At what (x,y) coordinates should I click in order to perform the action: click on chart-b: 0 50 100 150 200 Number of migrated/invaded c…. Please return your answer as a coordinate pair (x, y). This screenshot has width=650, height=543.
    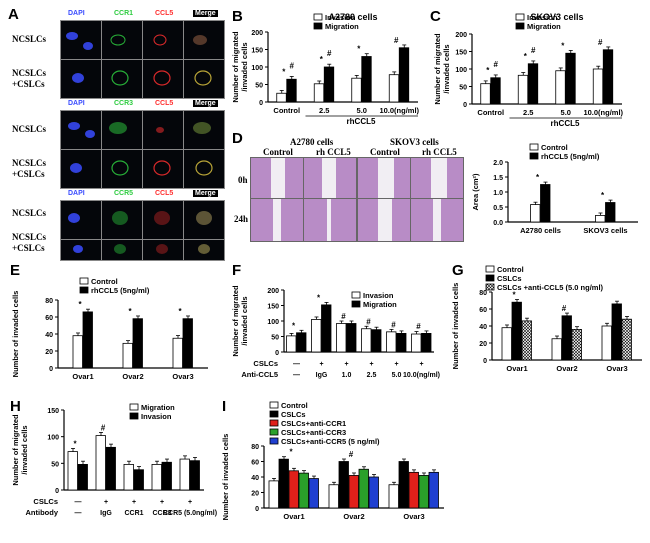
    Looking at the image, I should click on (325, 69).